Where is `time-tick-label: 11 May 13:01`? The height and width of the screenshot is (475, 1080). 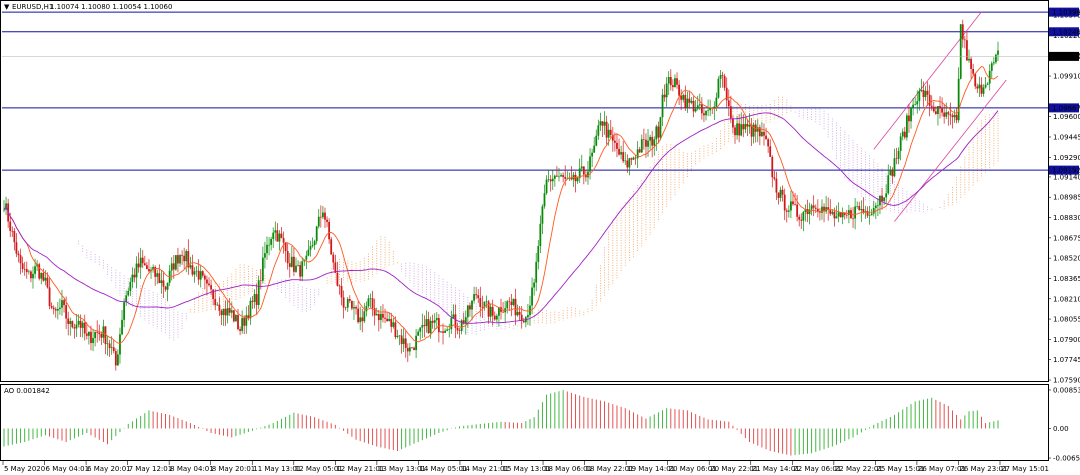 time-tick-label: 11 May 13:01 is located at coordinates (277, 469).